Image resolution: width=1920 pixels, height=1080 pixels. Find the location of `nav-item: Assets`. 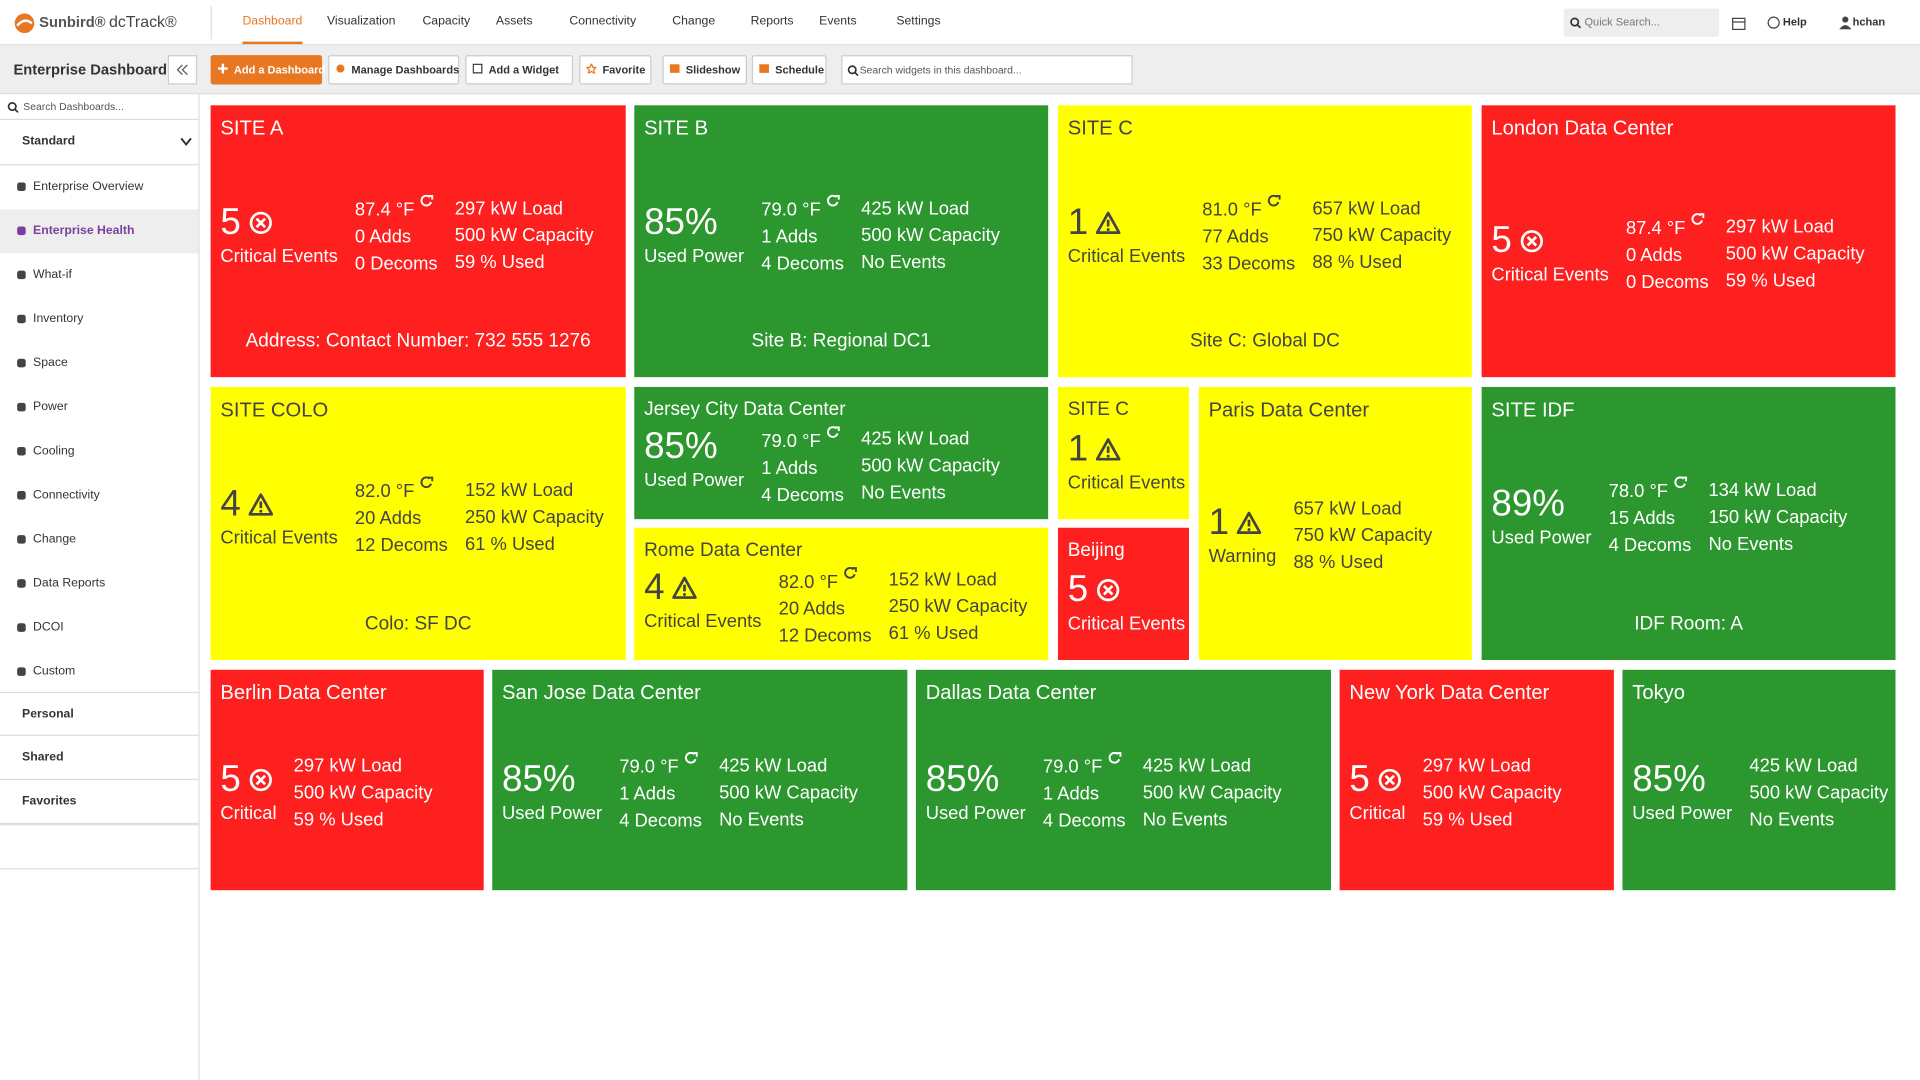

nav-item: Assets is located at coordinates (514, 21).